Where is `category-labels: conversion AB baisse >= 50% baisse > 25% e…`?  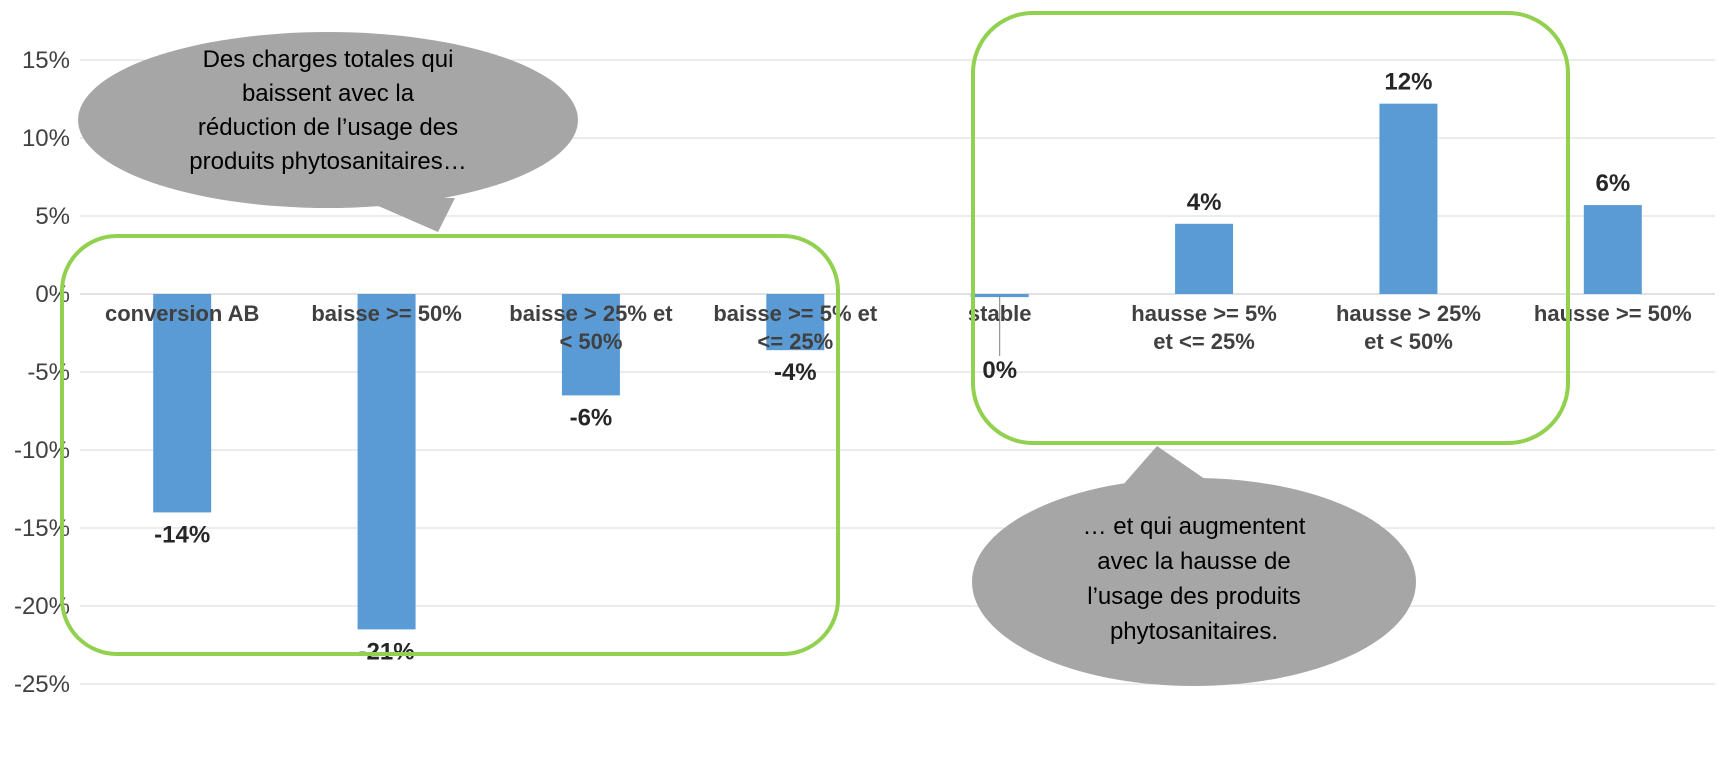
category-labels: conversion AB baisse >= 50% baisse > 25% e… is located at coordinates (898, 327).